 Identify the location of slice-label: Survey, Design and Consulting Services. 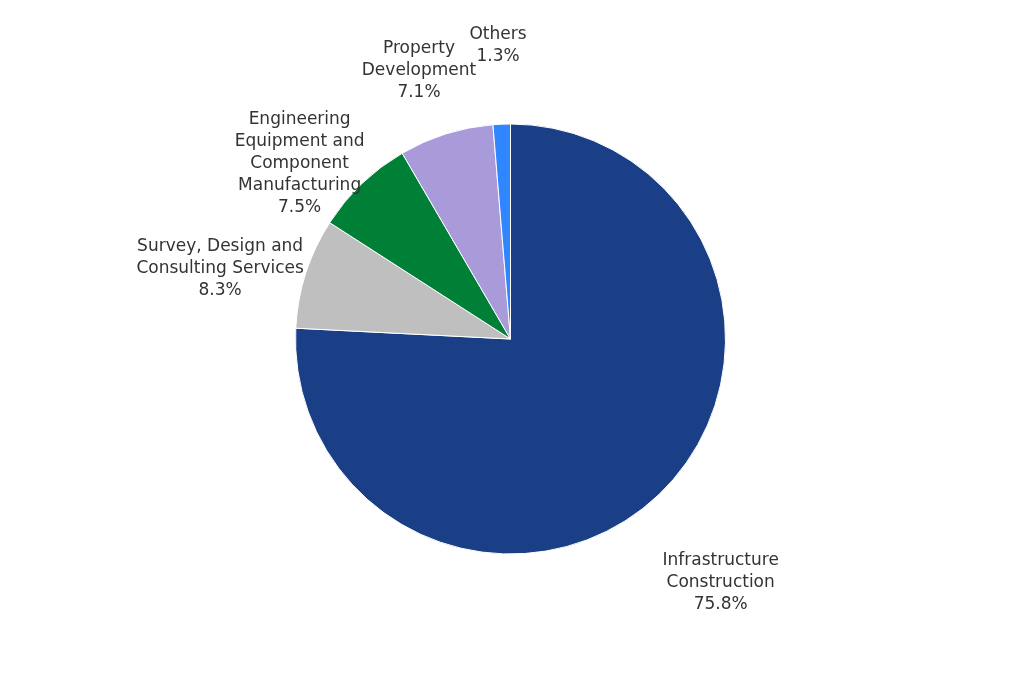
(220, 255).